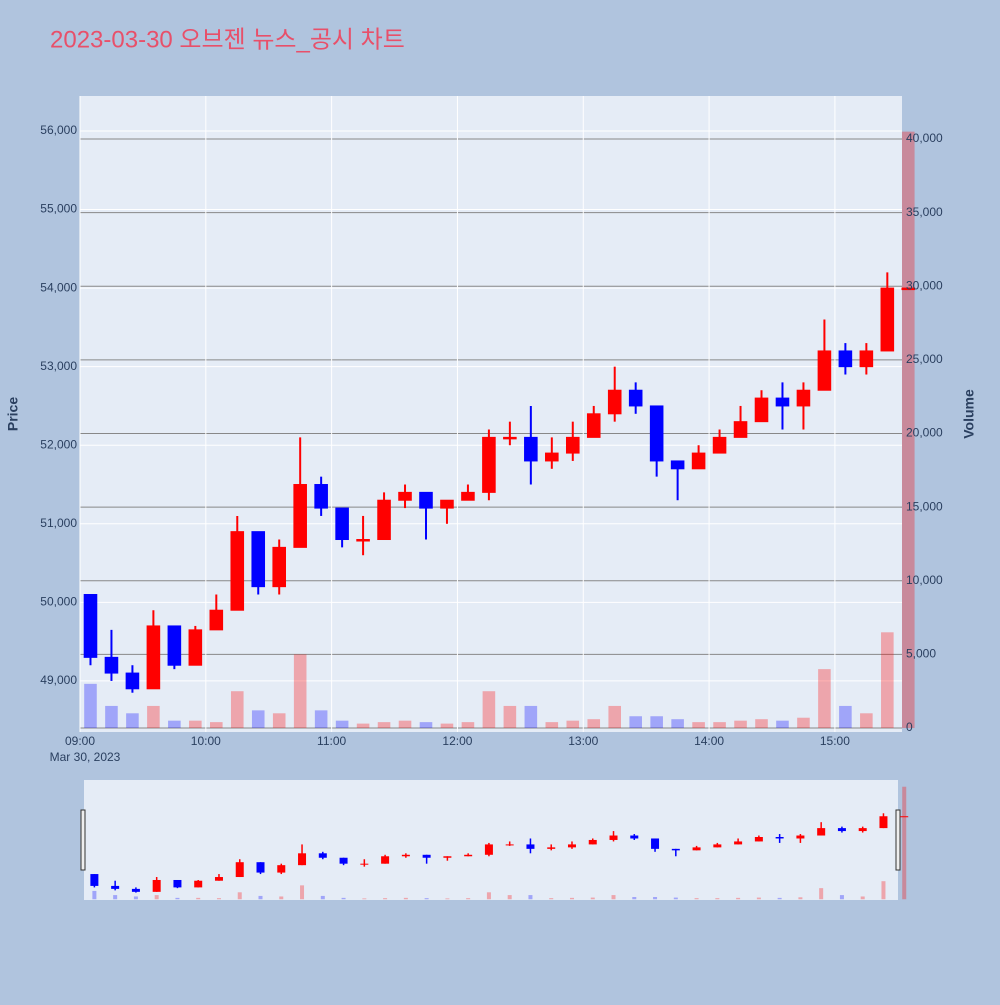  What do you see at coordinates (491, 840) in the screenshot?
I see `range-slider` at bounding box center [491, 840].